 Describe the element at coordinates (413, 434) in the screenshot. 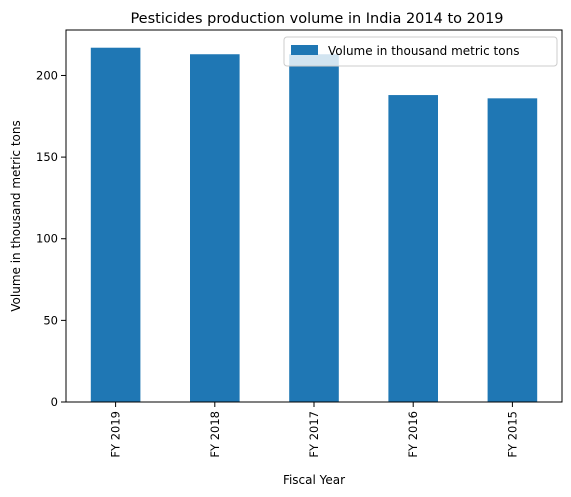

I see `x-tick-label: FY 2016` at that location.